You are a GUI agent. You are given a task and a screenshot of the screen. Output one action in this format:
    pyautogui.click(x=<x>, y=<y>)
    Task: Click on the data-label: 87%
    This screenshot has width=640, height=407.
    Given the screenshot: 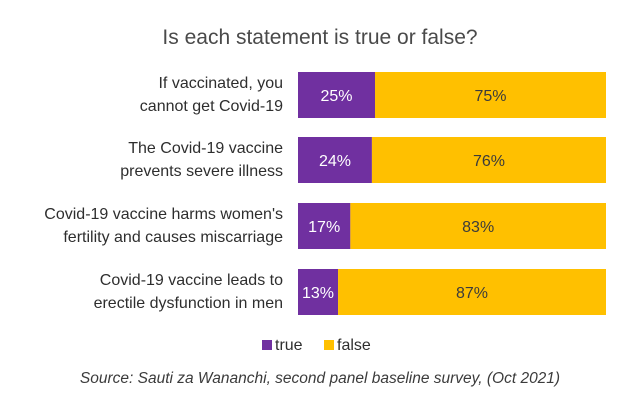 What is the action you would take?
    pyautogui.click(x=472, y=293)
    